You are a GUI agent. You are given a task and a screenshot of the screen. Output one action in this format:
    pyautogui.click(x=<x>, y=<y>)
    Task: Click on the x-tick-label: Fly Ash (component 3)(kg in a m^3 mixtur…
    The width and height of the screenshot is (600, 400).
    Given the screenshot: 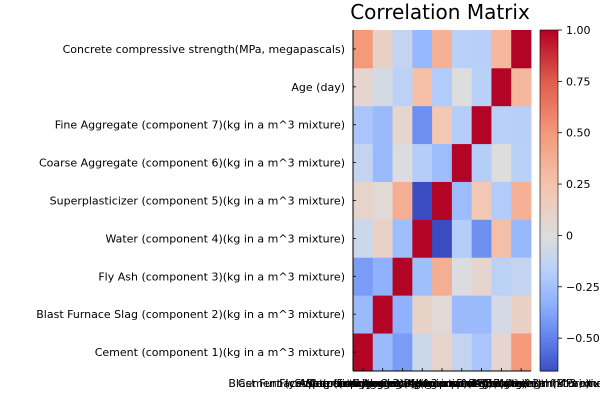 What is the action you would take?
    pyautogui.click(x=402, y=383)
    